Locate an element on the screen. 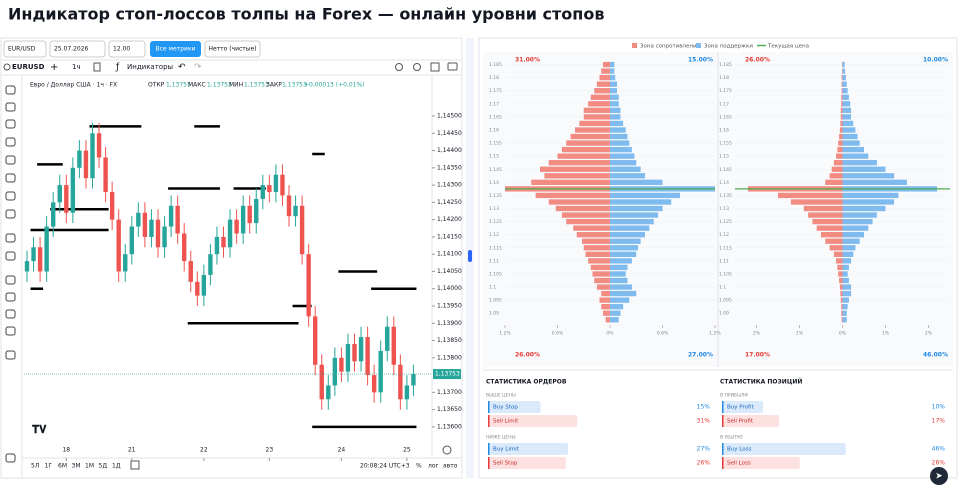  candle-type-icon is located at coordinates (97, 67).